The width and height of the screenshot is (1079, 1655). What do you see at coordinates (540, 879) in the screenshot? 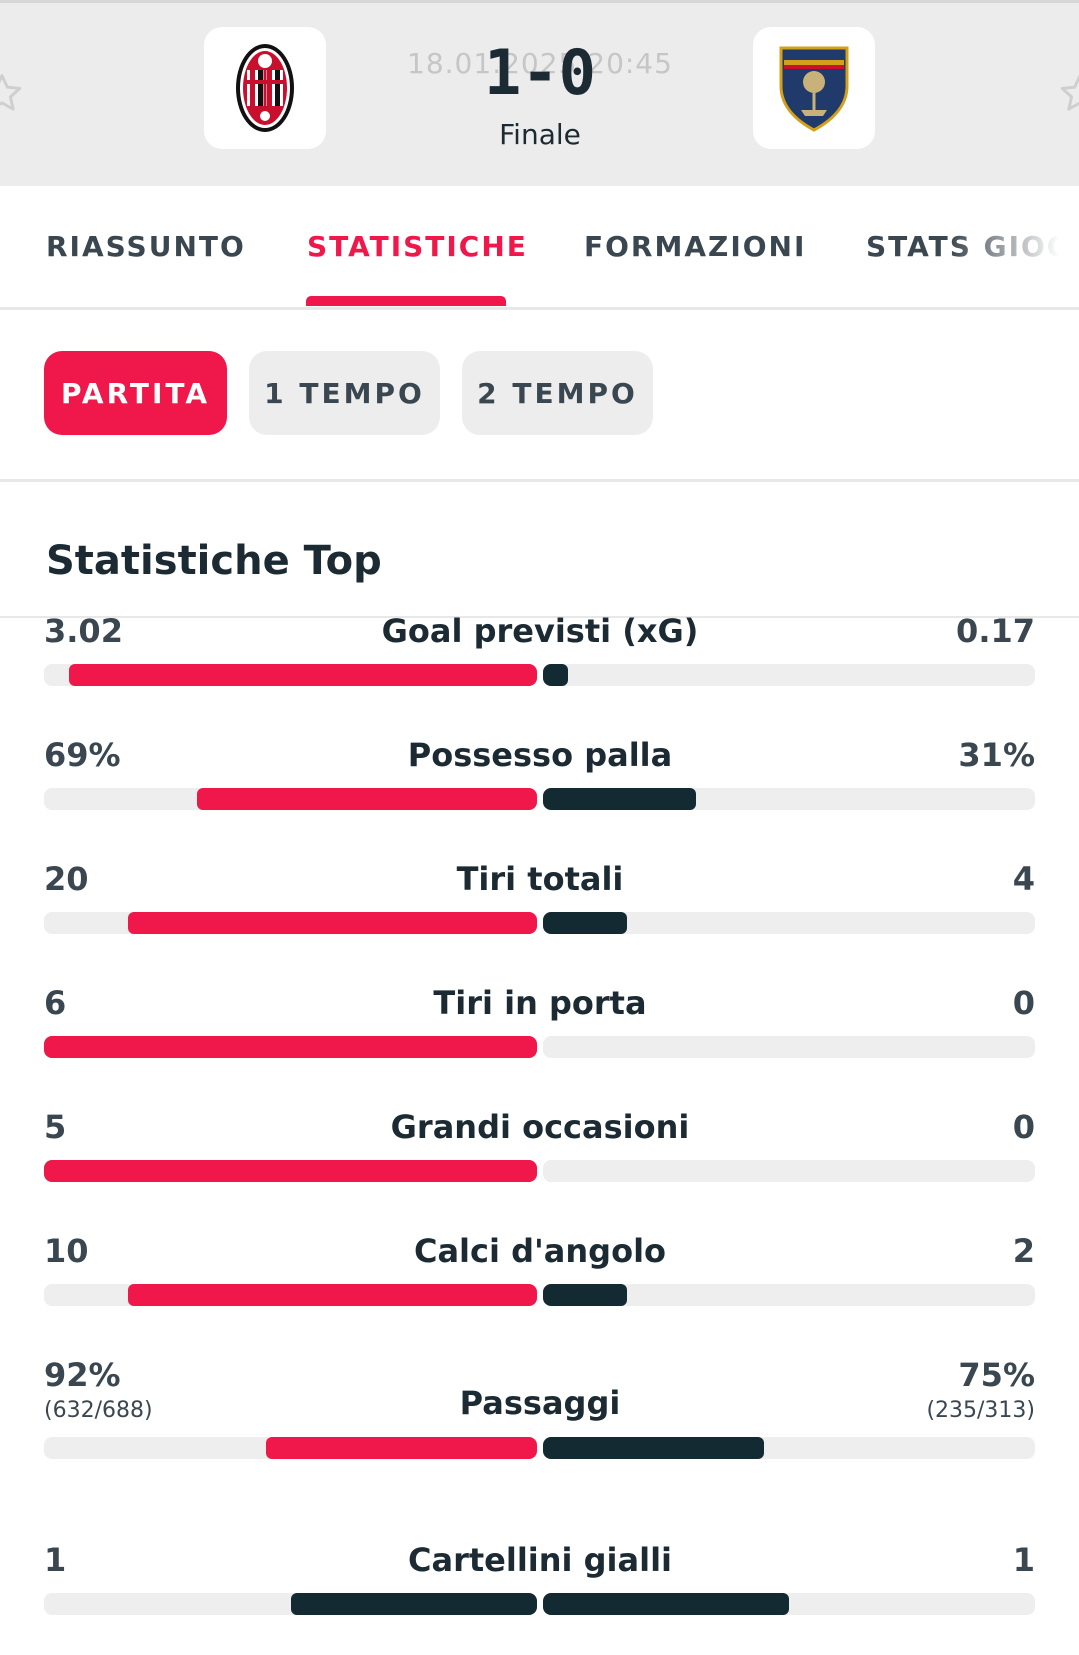
I see `stat-label: Tiri totali` at bounding box center [540, 879].